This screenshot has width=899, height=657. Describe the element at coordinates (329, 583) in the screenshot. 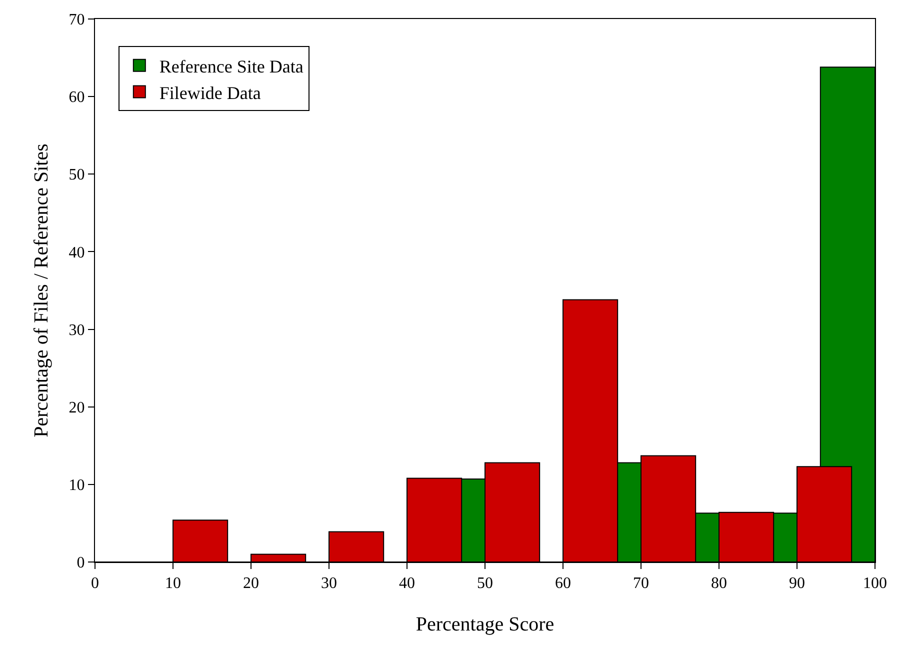

I see `x-tick-label: 30` at that location.